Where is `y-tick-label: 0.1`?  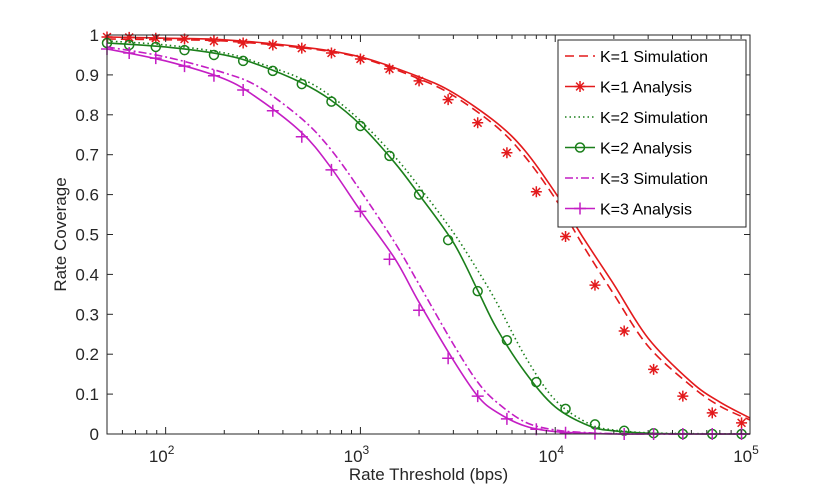
y-tick-label: 0.1 is located at coordinates (87, 394).